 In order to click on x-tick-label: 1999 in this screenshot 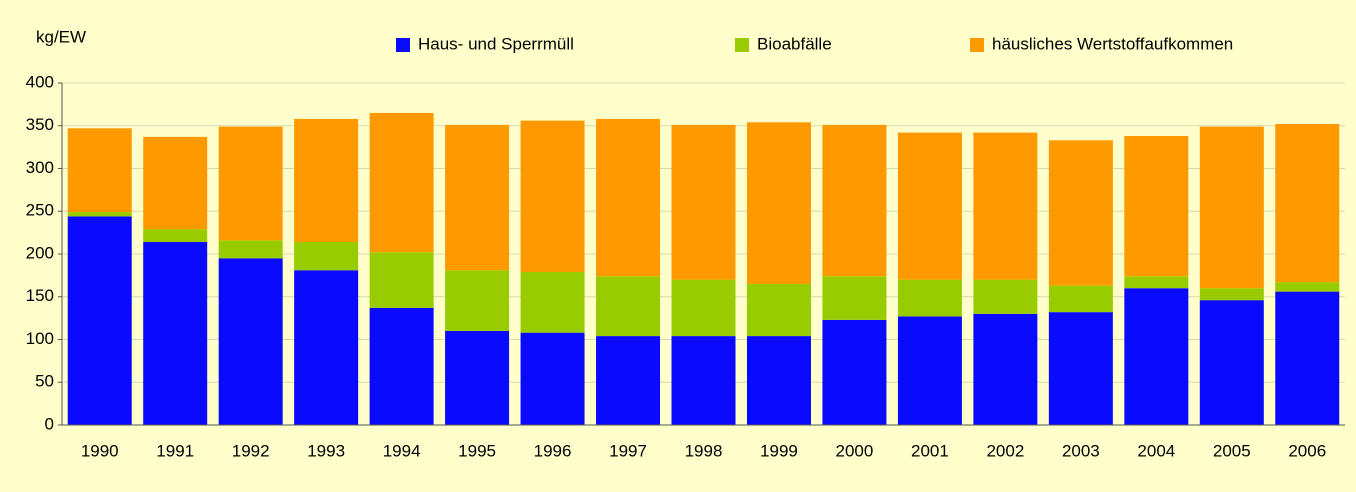, I will do `click(779, 450)`.